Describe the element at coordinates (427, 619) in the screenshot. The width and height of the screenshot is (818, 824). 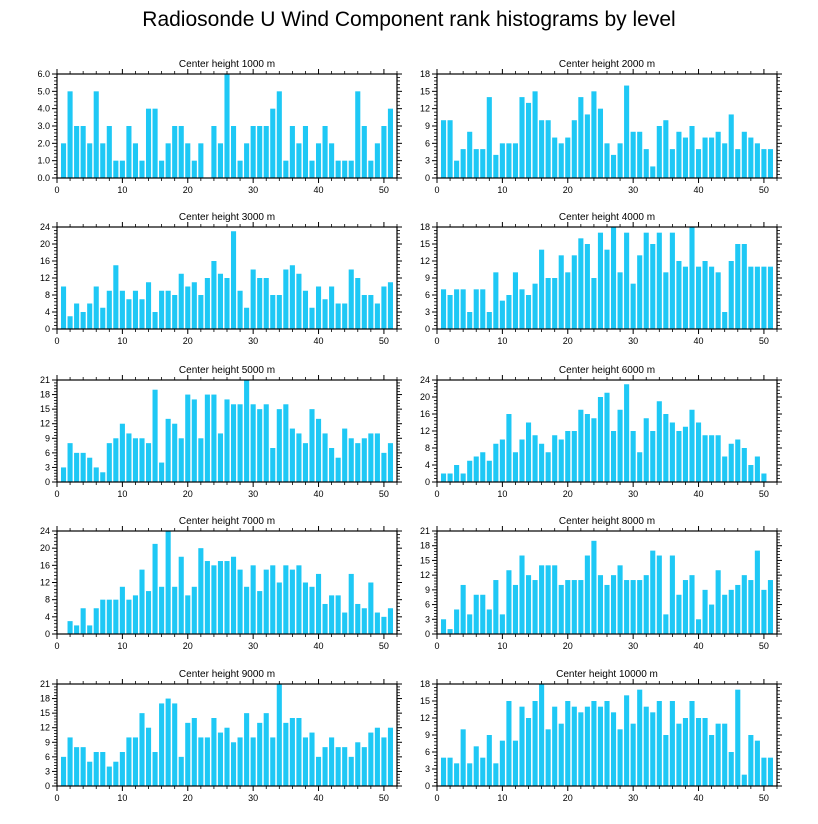
I see `y-tick-label: 3` at that location.